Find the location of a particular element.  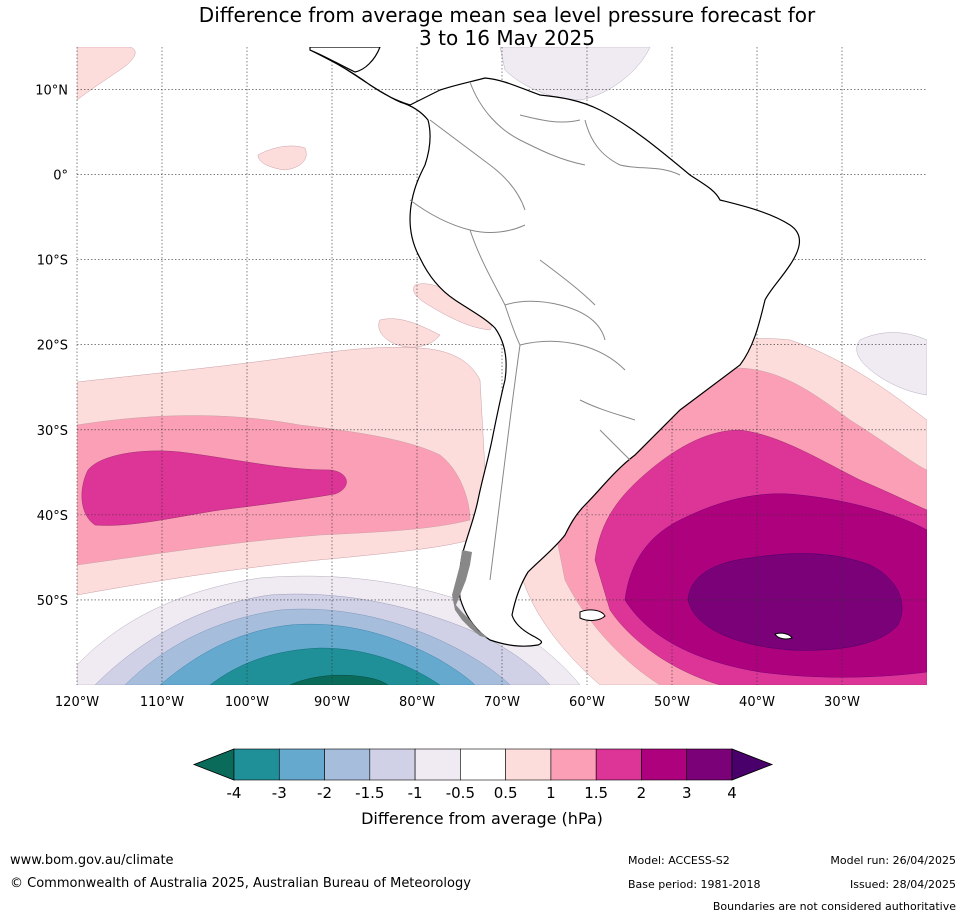

falkland-islands is located at coordinates (592, 615).